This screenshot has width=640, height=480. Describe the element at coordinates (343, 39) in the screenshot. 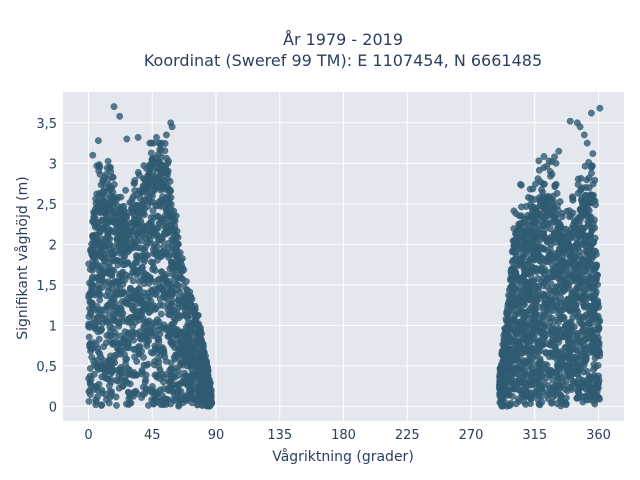

I see `chart-title-line-1: År 1979 - 2019` at that location.